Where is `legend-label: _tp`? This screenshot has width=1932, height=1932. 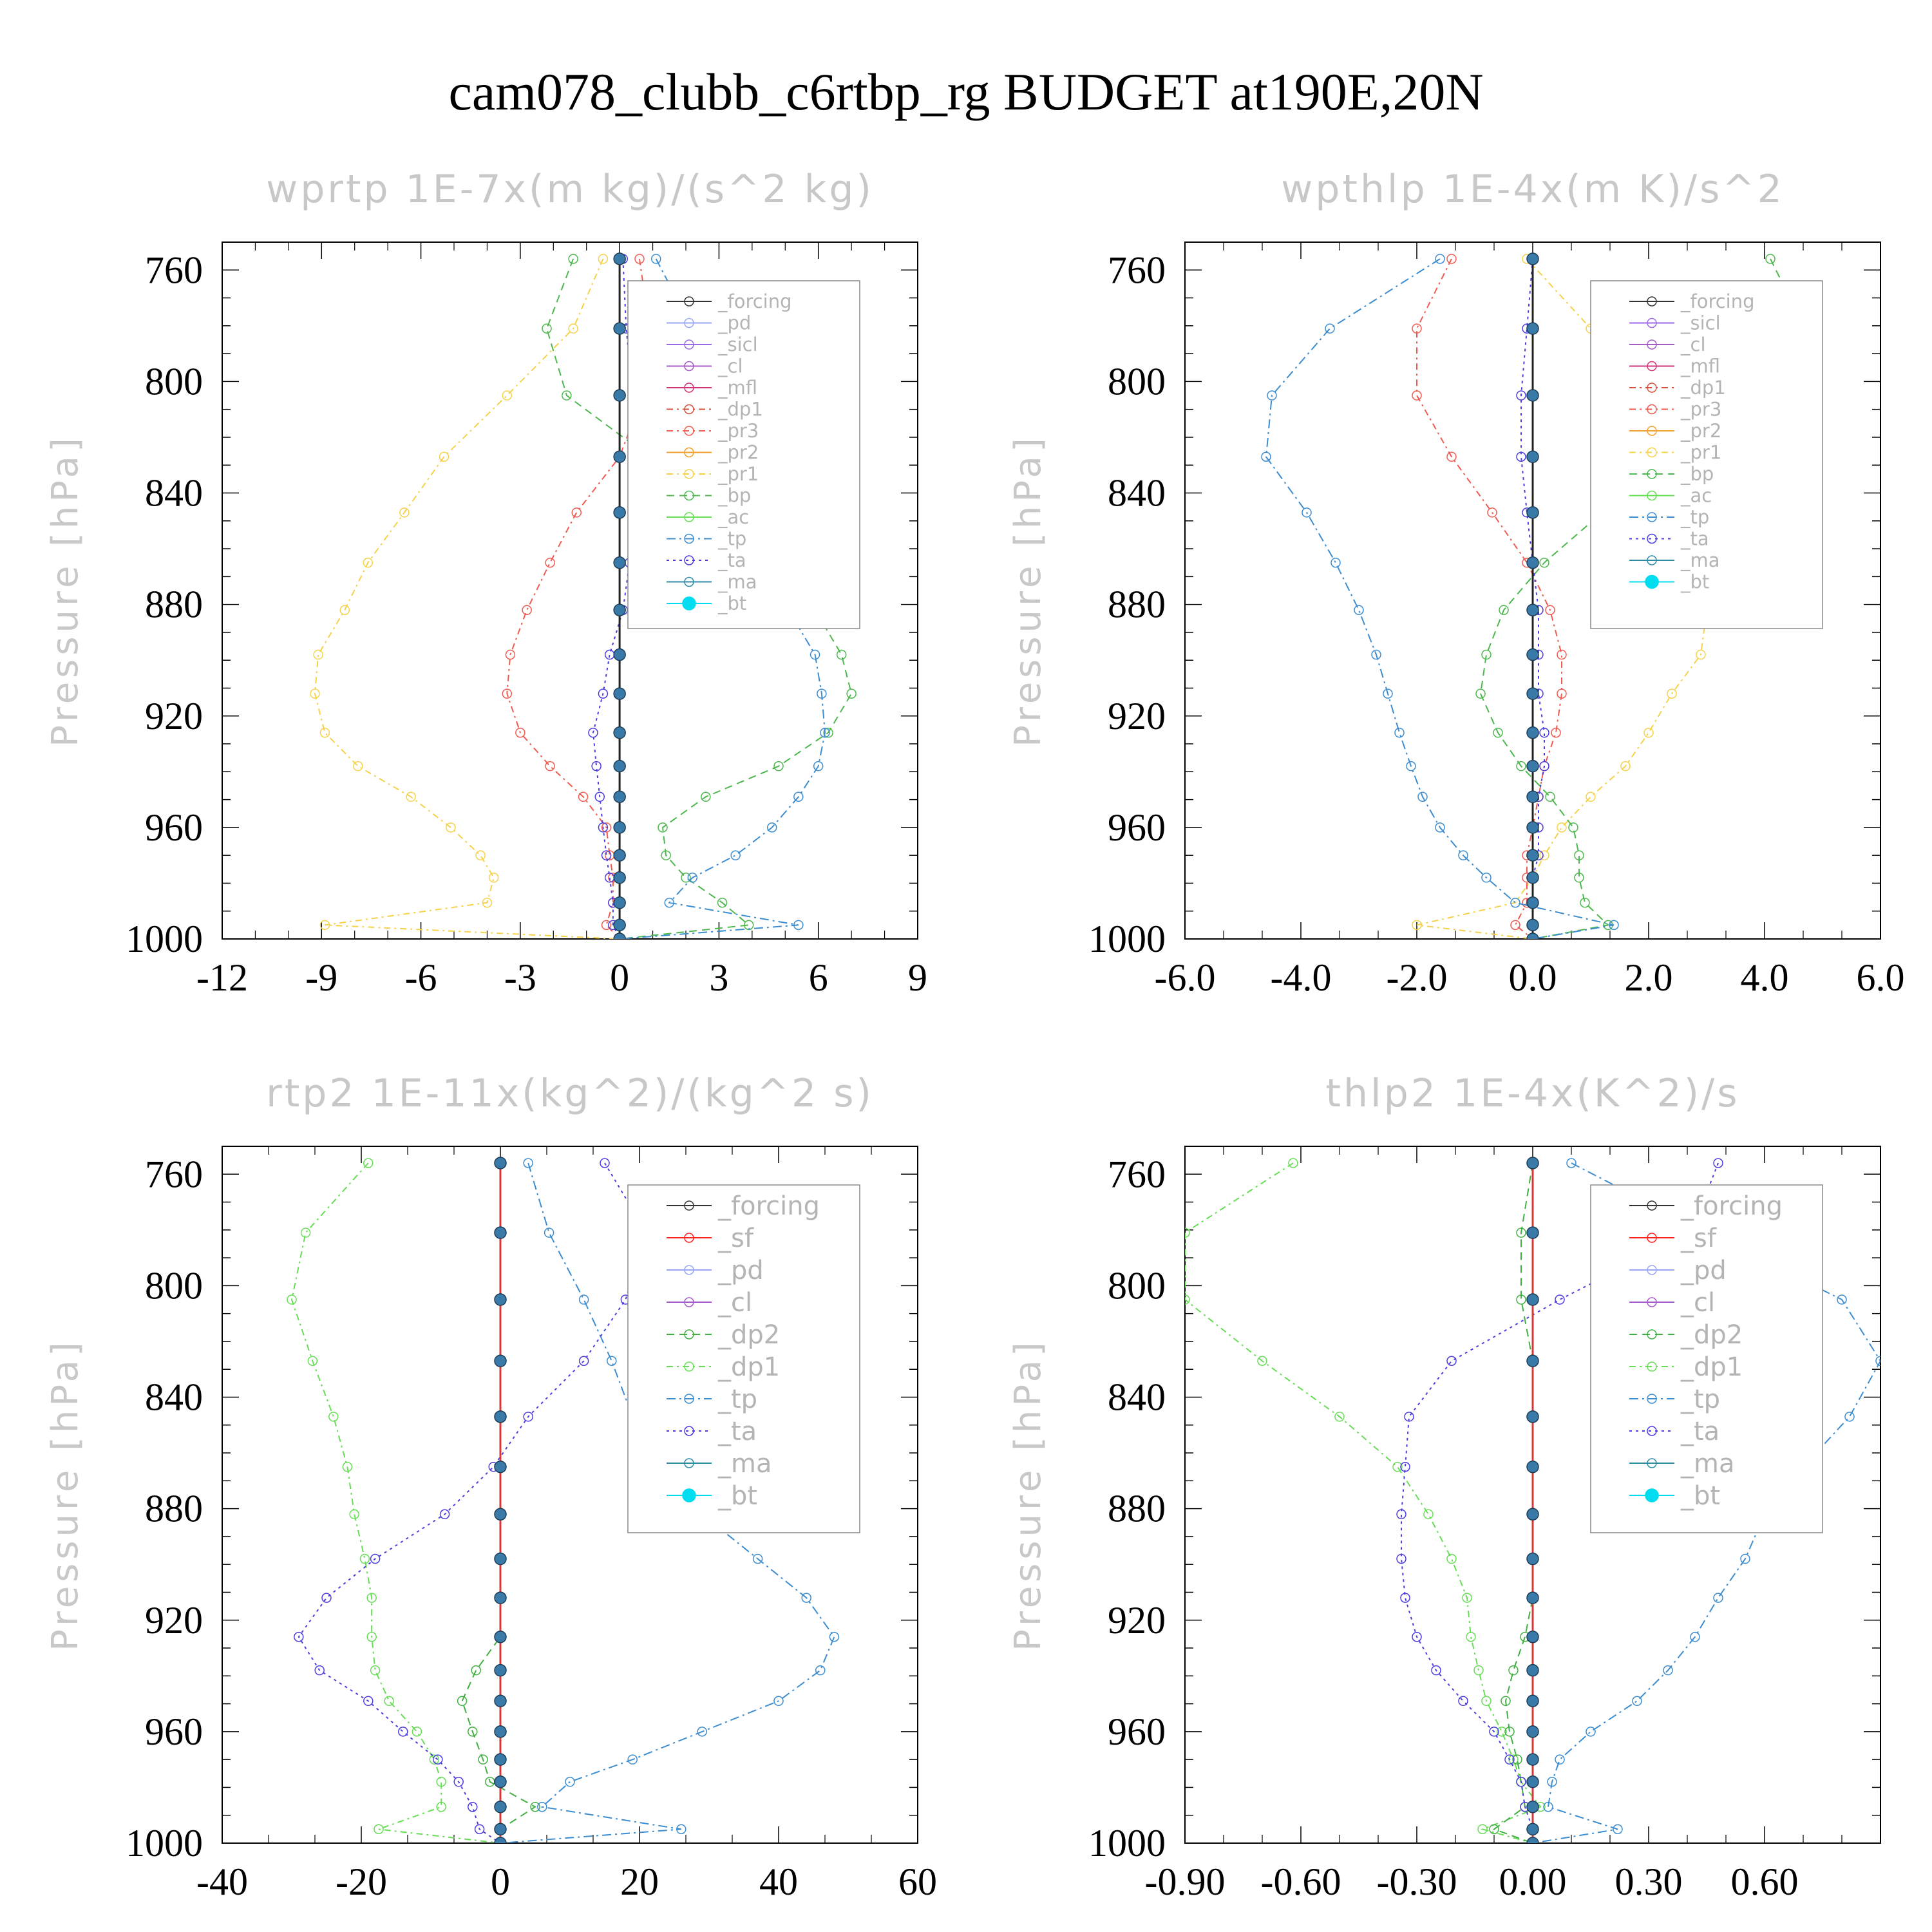 legend-label: _tp is located at coordinates (1694, 517).